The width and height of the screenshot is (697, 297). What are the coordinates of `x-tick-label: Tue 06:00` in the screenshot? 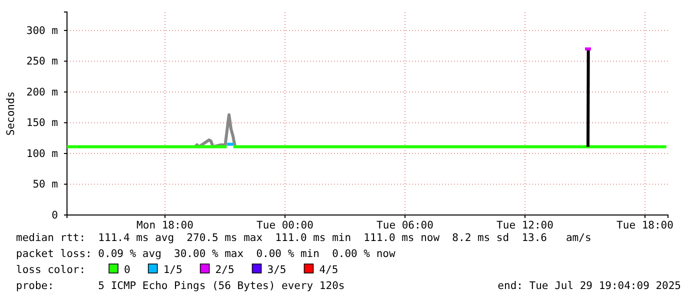 It's located at (405, 225).